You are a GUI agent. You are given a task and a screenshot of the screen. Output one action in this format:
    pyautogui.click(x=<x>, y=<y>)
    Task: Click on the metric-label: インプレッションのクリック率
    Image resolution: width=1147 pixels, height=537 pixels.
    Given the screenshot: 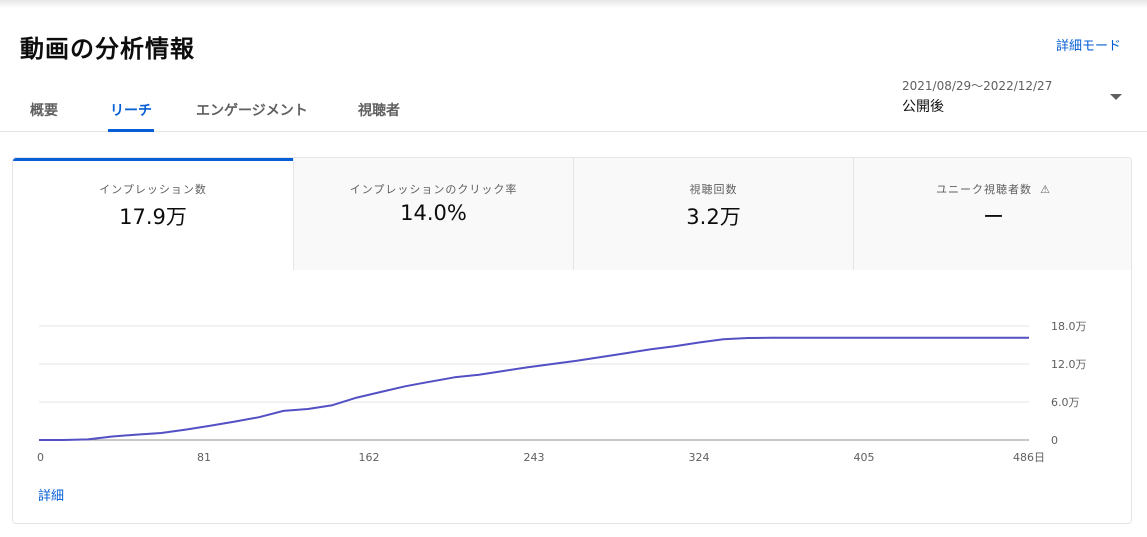 What is the action you would take?
    pyautogui.click(x=433, y=189)
    